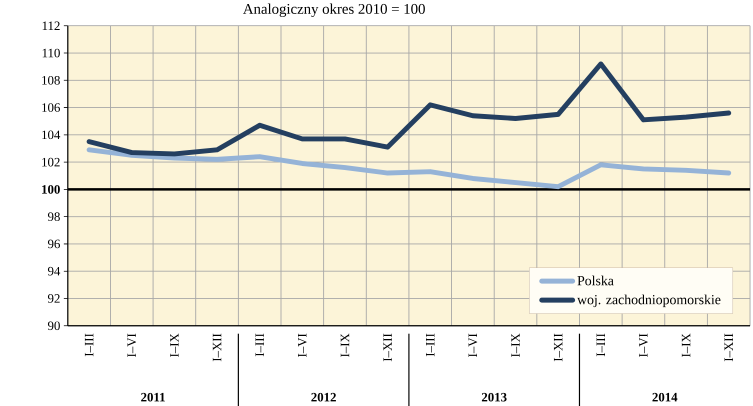 The height and width of the screenshot is (406, 753). Describe the element at coordinates (54, 298) in the screenshot. I see `y-tick-label: 92` at that location.